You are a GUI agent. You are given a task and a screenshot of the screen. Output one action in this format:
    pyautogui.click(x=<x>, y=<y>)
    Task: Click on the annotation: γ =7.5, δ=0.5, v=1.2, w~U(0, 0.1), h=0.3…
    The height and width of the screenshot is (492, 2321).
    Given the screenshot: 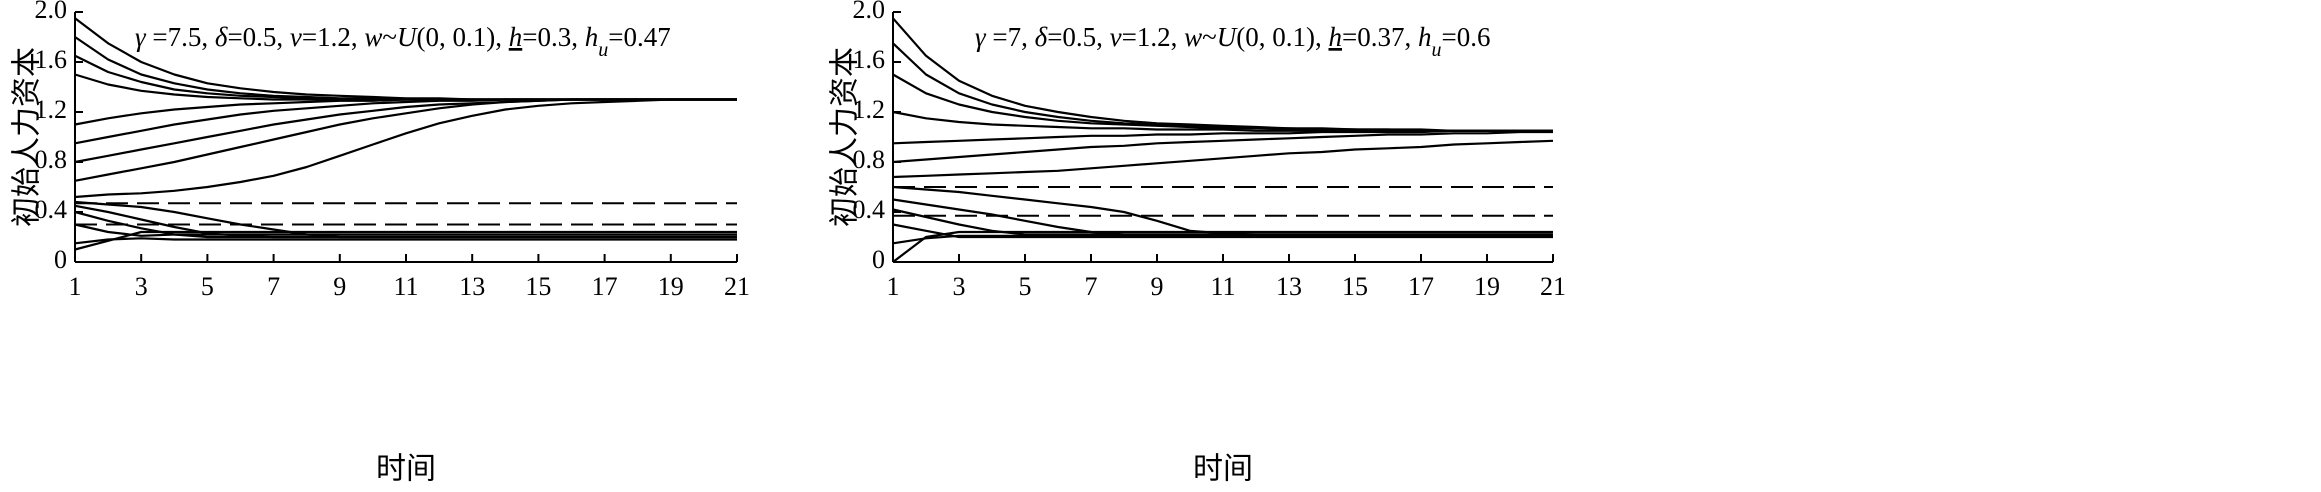 What is the action you would take?
    pyautogui.click(x=403, y=41)
    